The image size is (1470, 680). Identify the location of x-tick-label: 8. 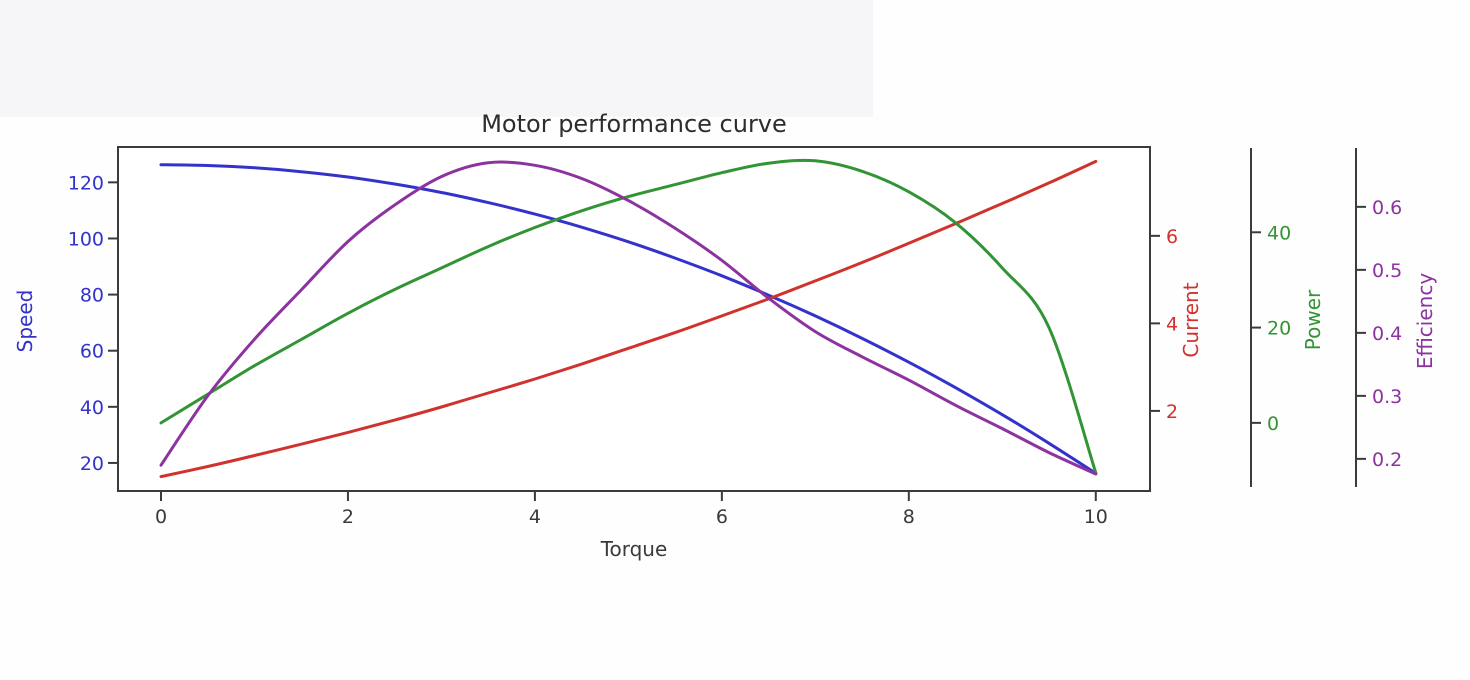
(909, 517).